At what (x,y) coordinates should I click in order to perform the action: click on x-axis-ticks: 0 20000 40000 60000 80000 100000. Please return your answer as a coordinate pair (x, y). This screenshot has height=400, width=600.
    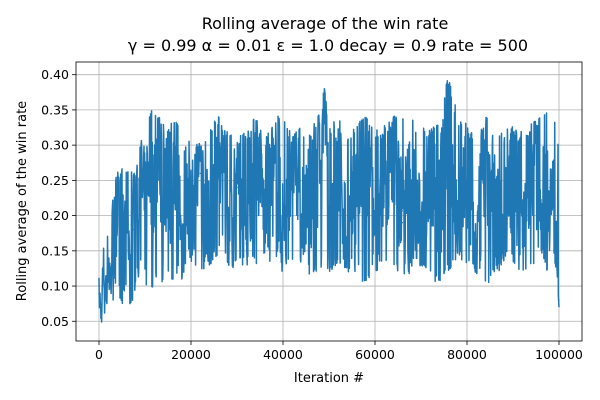
    Looking at the image, I should click on (339, 351).